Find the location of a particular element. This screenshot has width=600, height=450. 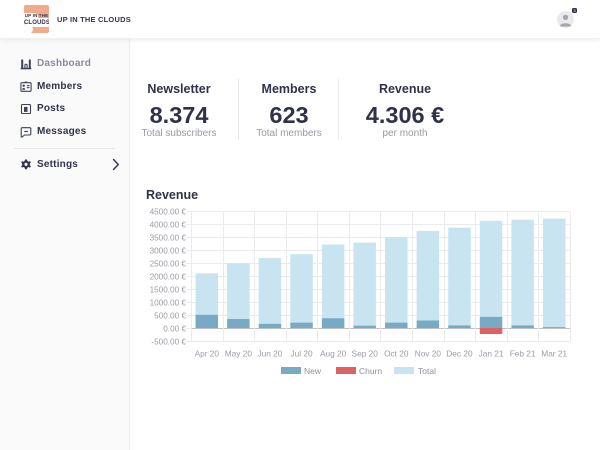

svg-text: Jul 20 is located at coordinates (301, 354).